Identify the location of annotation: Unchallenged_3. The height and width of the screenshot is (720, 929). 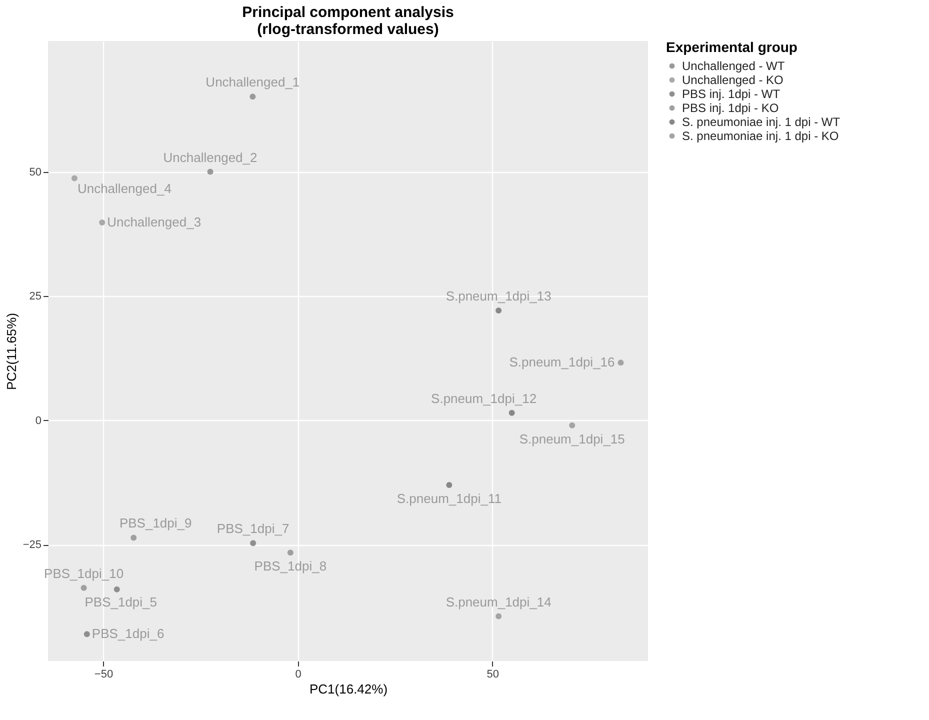
(154, 222).